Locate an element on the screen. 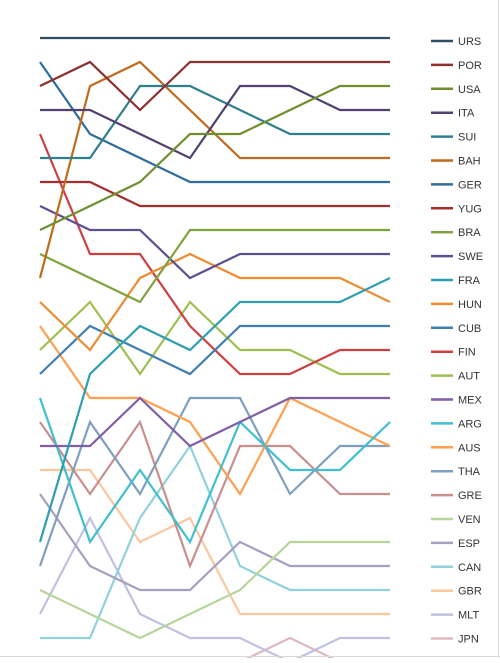 The image size is (500, 663). legend-label: MEX is located at coordinates (470, 401).